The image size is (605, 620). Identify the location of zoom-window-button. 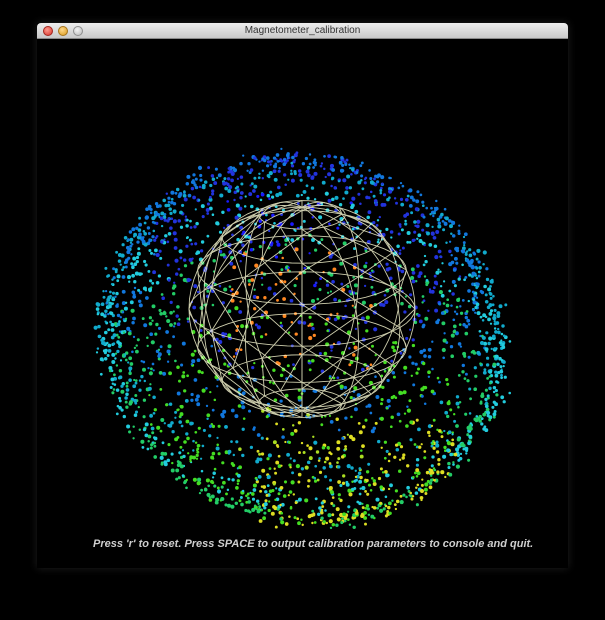
(78, 31).